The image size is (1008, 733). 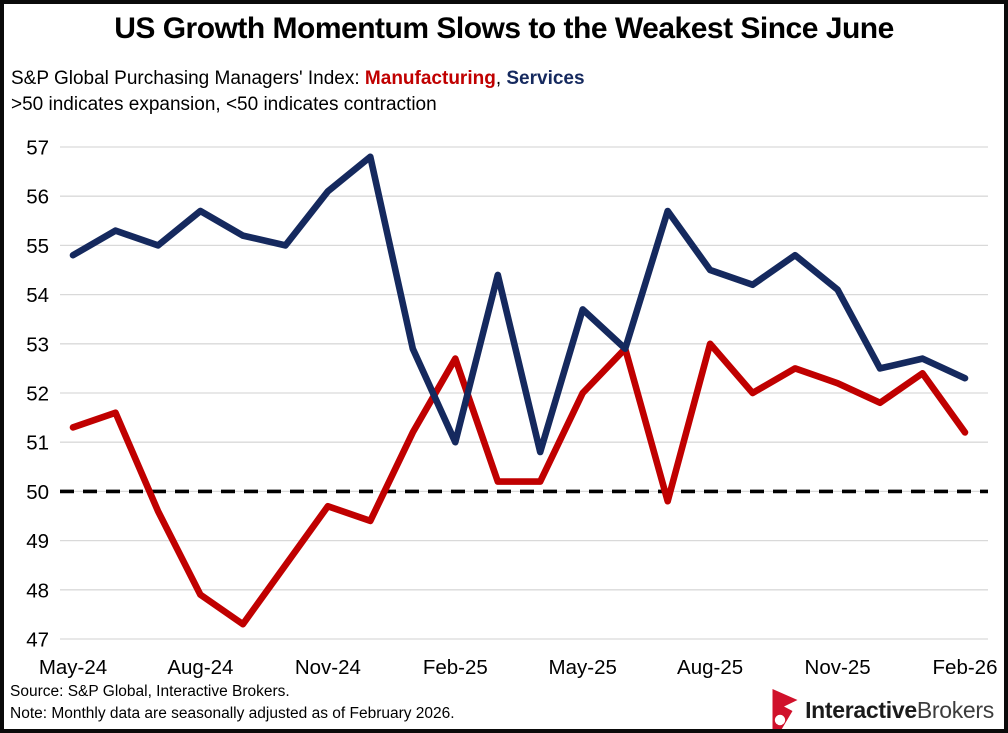 What do you see at coordinates (37, 197) in the screenshot?
I see `y-tick-label: 56` at bounding box center [37, 197].